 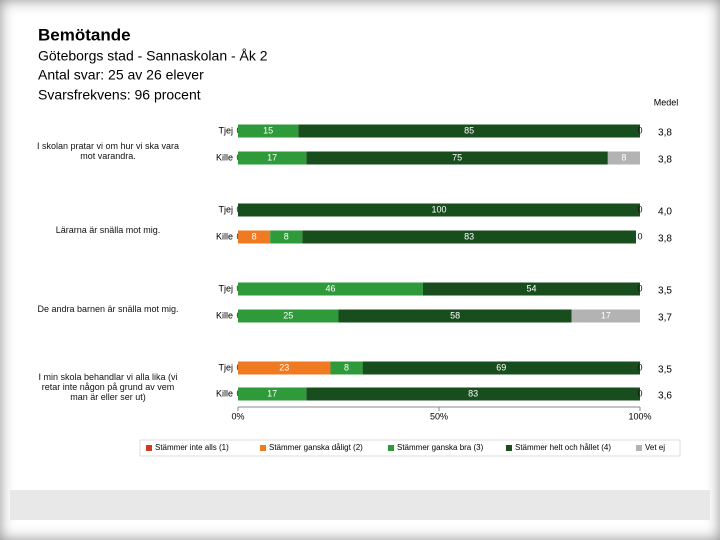 What do you see at coordinates (655, 447) in the screenshot?
I see `legend-label: Vet ej` at bounding box center [655, 447].